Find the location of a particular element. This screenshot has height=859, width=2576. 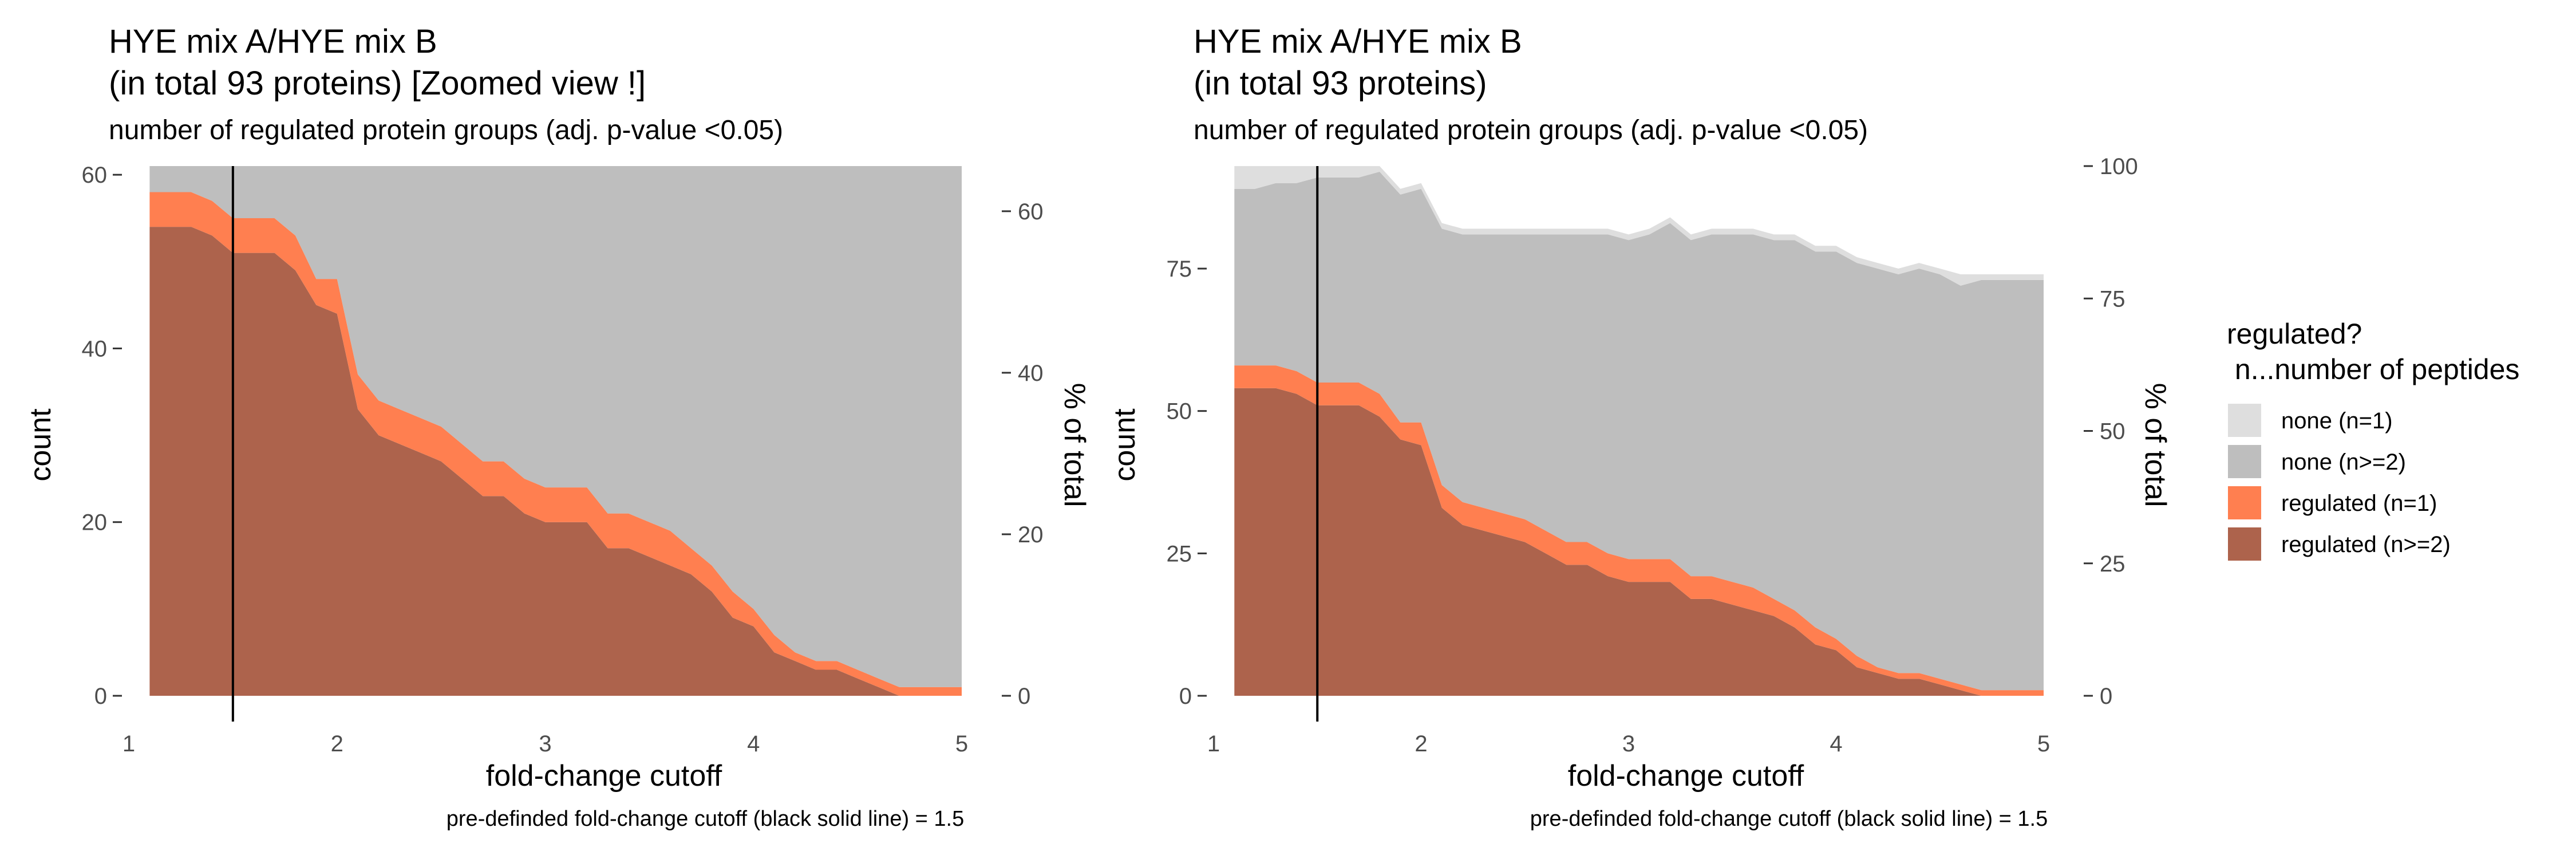

legend-label: regulated (n>=2) is located at coordinates (2366, 544).